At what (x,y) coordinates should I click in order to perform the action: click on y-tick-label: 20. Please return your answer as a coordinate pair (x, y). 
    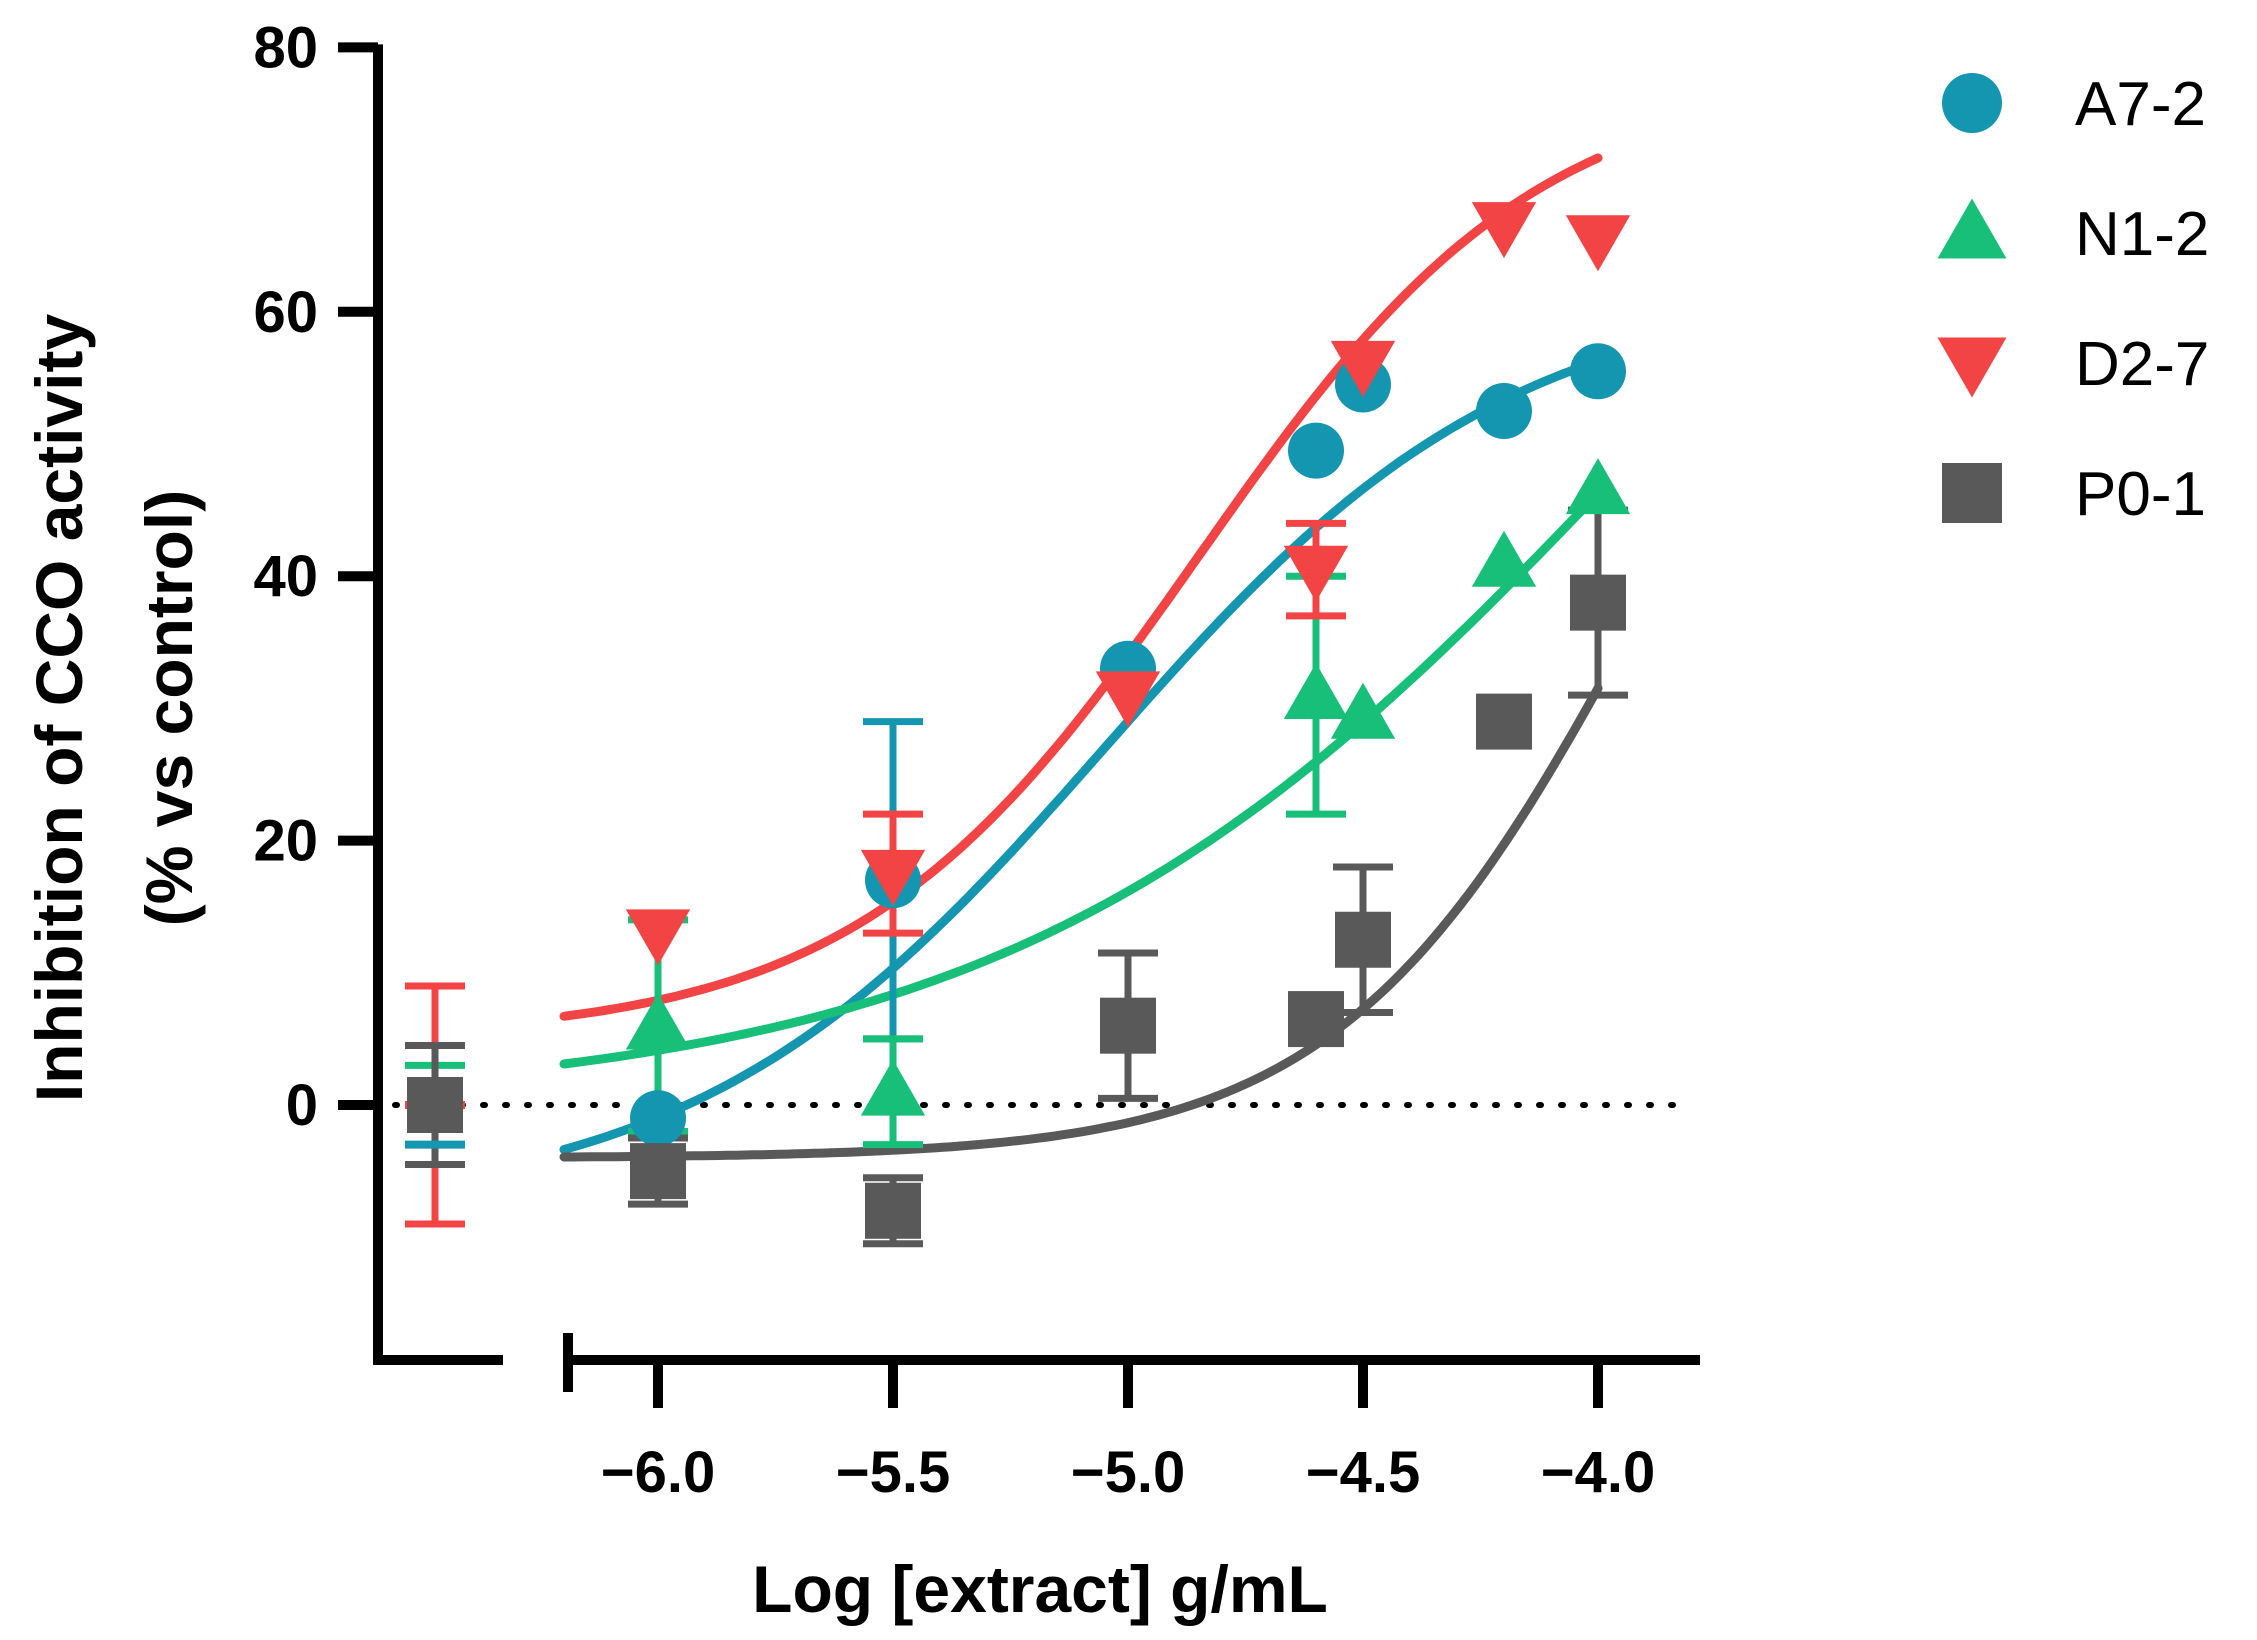
    Looking at the image, I should click on (285, 841).